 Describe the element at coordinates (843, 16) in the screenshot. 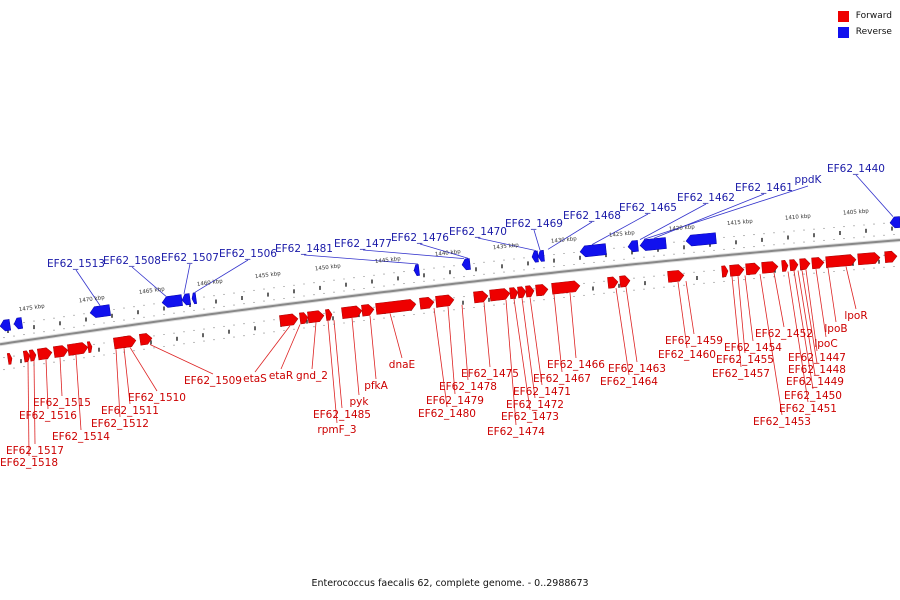

I see `forward-swatch` at that location.